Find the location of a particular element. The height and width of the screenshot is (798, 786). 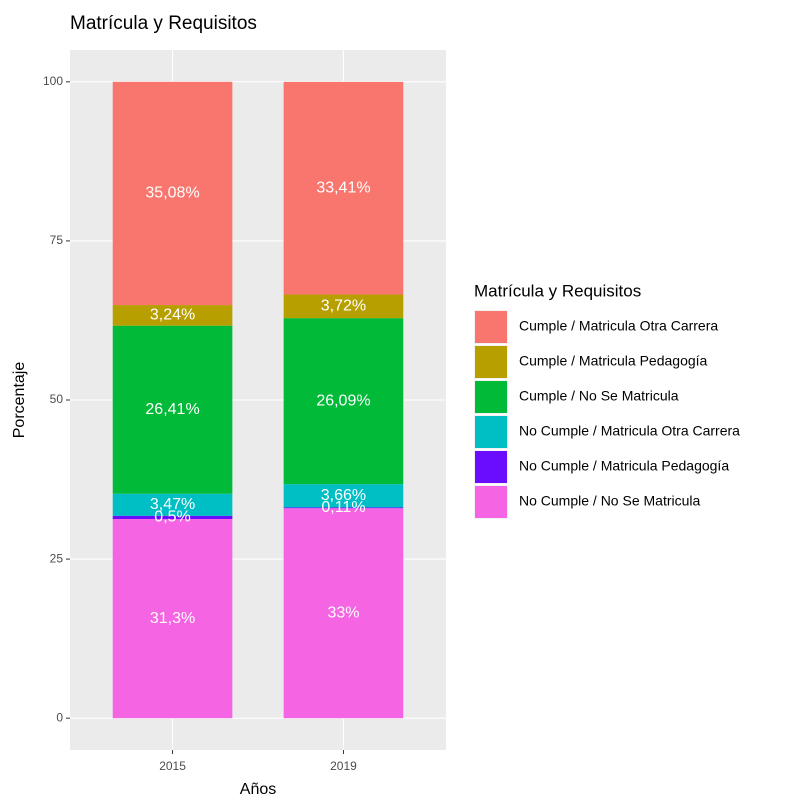

value-label: 0,5% is located at coordinates (172, 517).